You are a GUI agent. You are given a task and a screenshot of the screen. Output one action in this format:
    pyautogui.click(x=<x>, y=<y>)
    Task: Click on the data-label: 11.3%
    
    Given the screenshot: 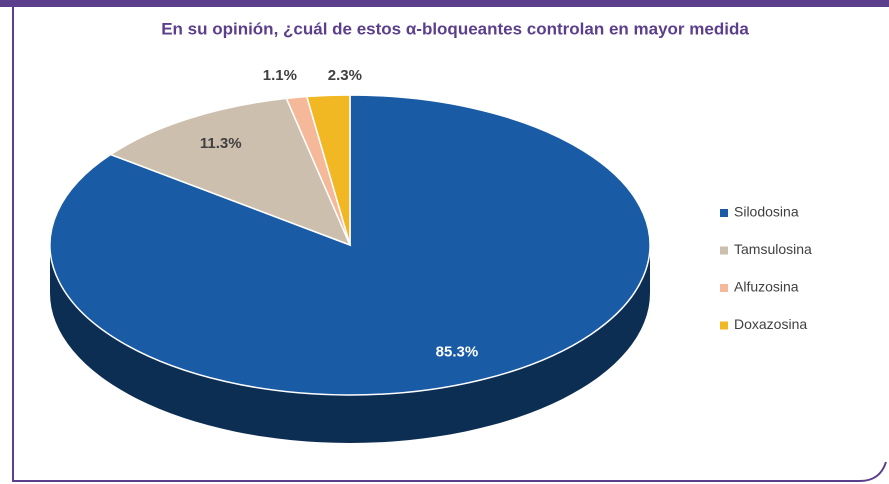 What is the action you would take?
    pyautogui.click(x=221, y=143)
    